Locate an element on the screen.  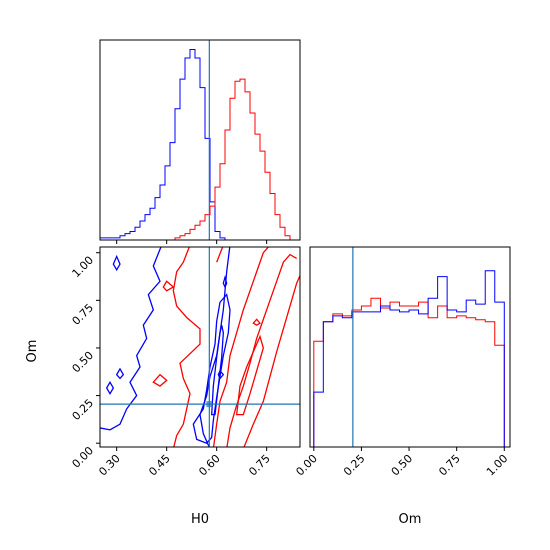
contour-red-mid-right is located at coordinates (261, 350).